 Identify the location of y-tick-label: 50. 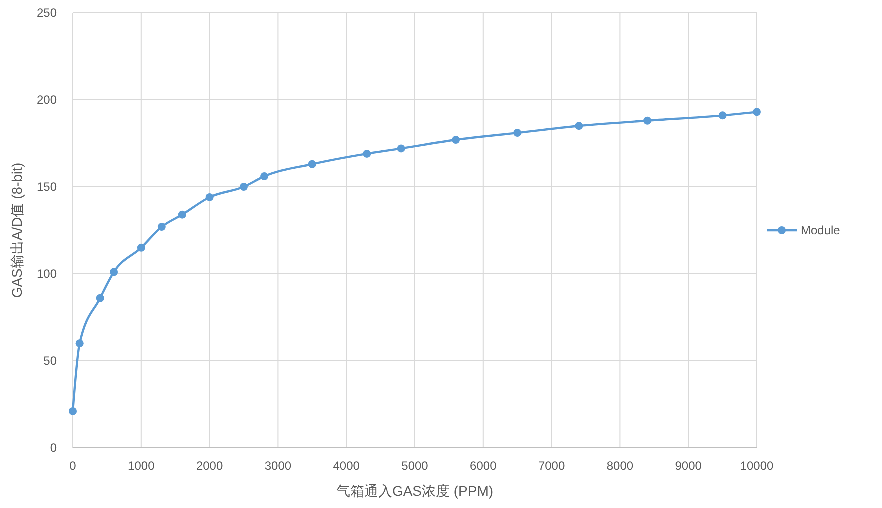
(51, 361).